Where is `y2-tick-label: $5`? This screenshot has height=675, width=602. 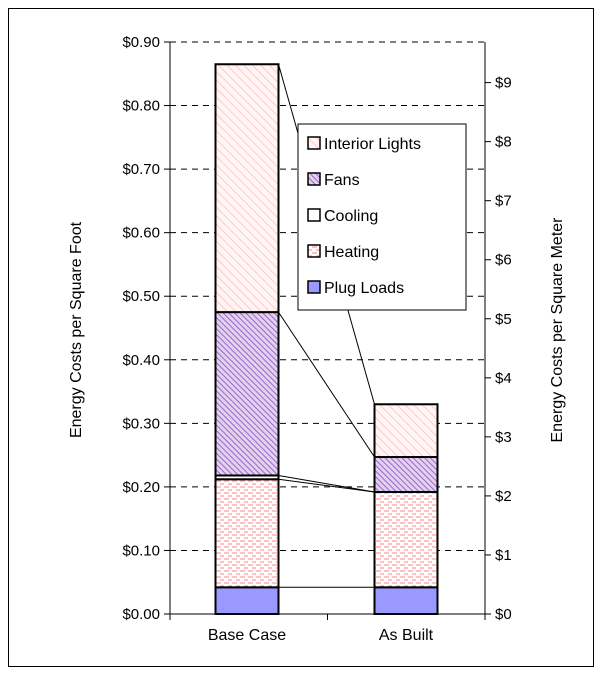 y2-tick-label: $5 is located at coordinates (503, 319).